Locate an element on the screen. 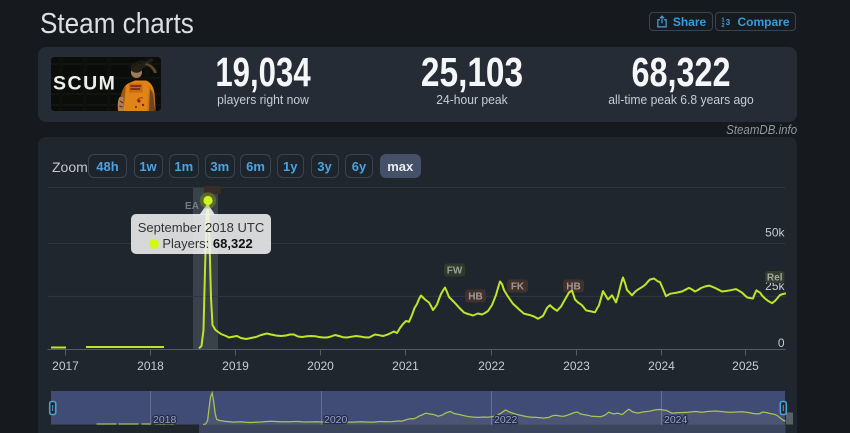 The width and height of the screenshot is (850, 433). svg-text: EA is located at coordinates (192, 206).